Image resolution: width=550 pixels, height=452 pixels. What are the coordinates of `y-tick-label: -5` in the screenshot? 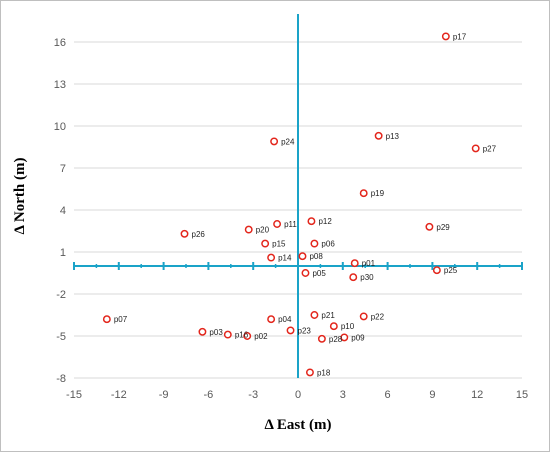 It's located at (61, 337).